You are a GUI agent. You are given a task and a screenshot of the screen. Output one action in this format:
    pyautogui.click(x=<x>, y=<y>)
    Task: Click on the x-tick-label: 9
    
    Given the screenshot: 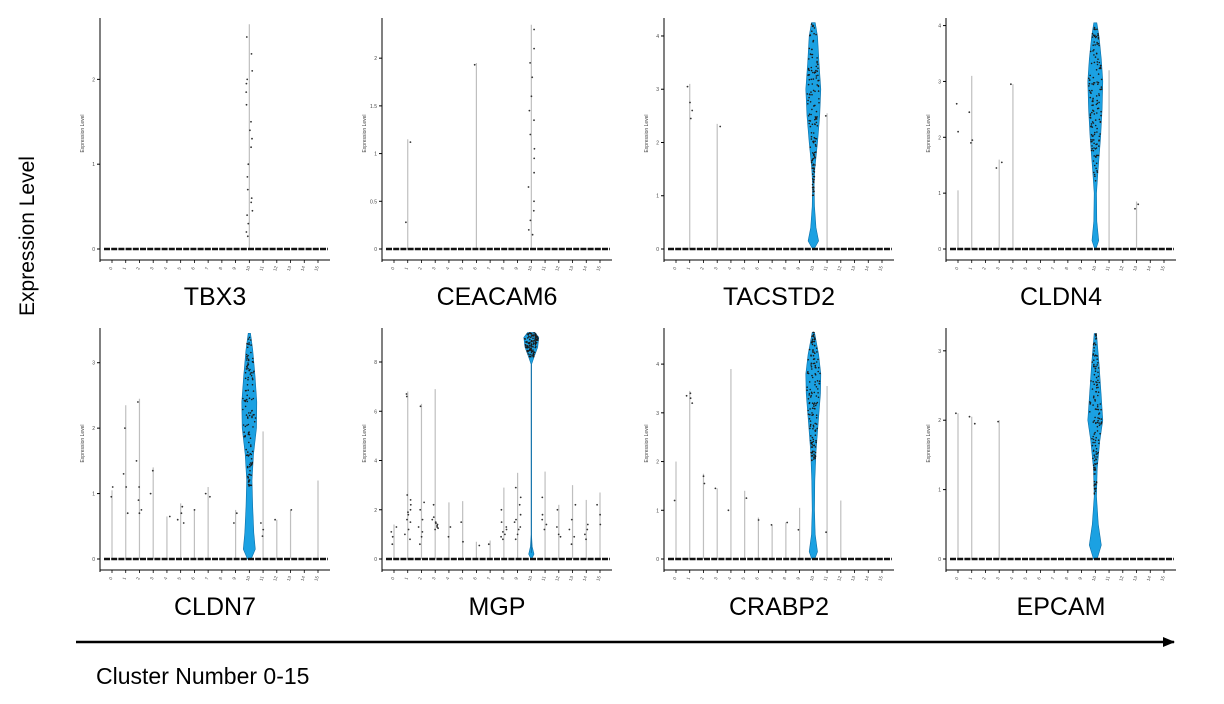 What is the action you would take?
    pyautogui.click(x=798, y=578)
    